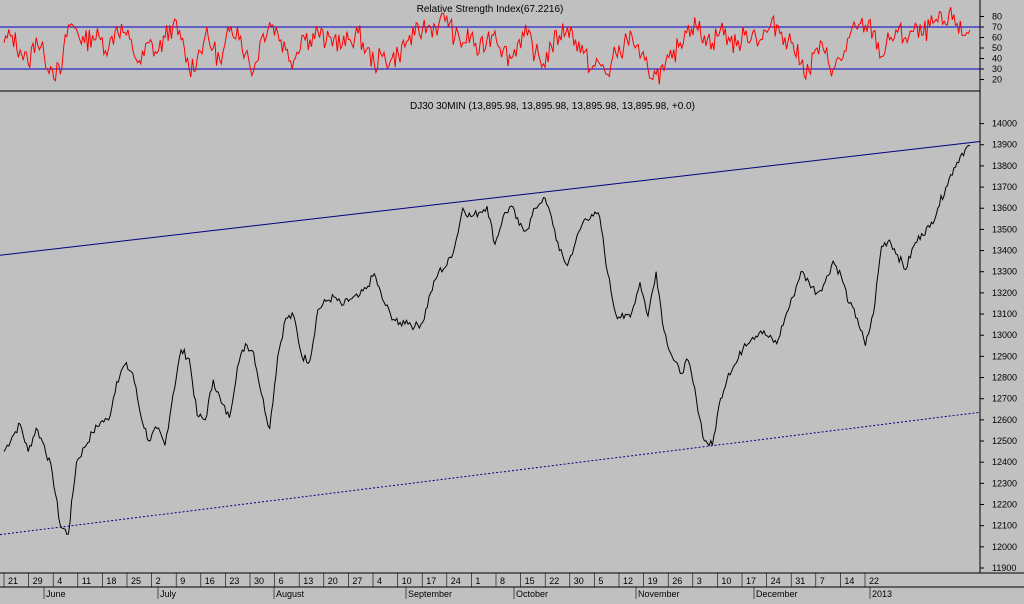 Image resolution: width=1024 pixels, height=604 pixels. What do you see at coordinates (1004, 145) in the screenshot?
I see `price-tick-label: 13900` at bounding box center [1004, 145].